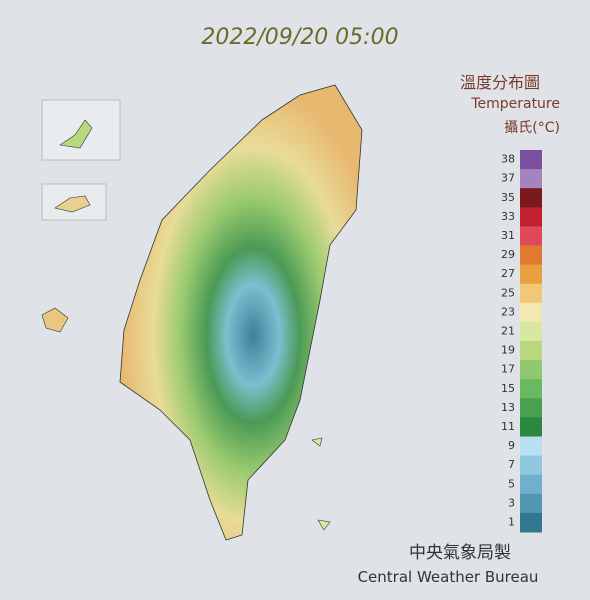  Describe the element at coordinates (511, 521) in the screenshot. I see `scale-label: 1` at that location.